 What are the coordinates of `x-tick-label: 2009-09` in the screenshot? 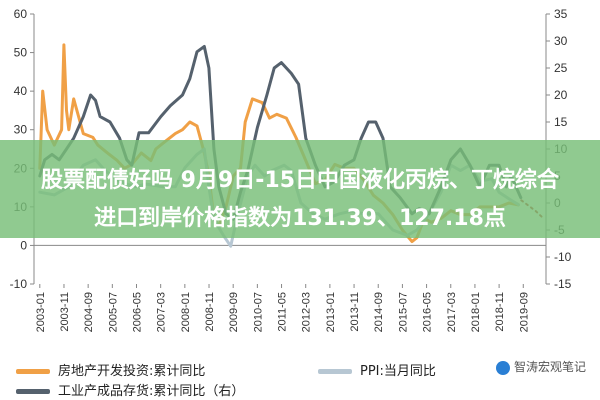 It's located at (234, 312).